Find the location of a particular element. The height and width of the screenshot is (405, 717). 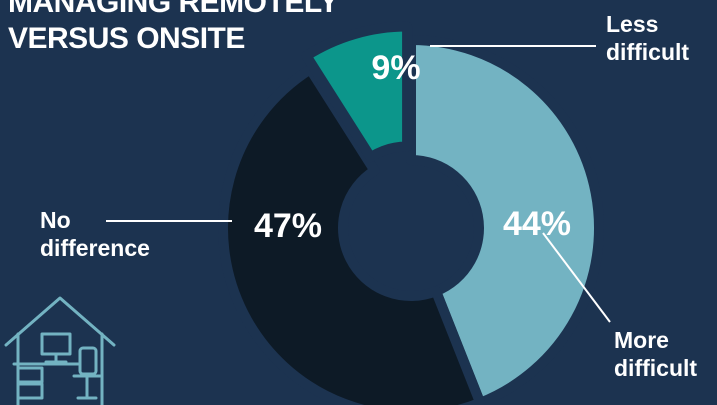

category-label-no-difference: No difference is located at coordinates (95, 234).